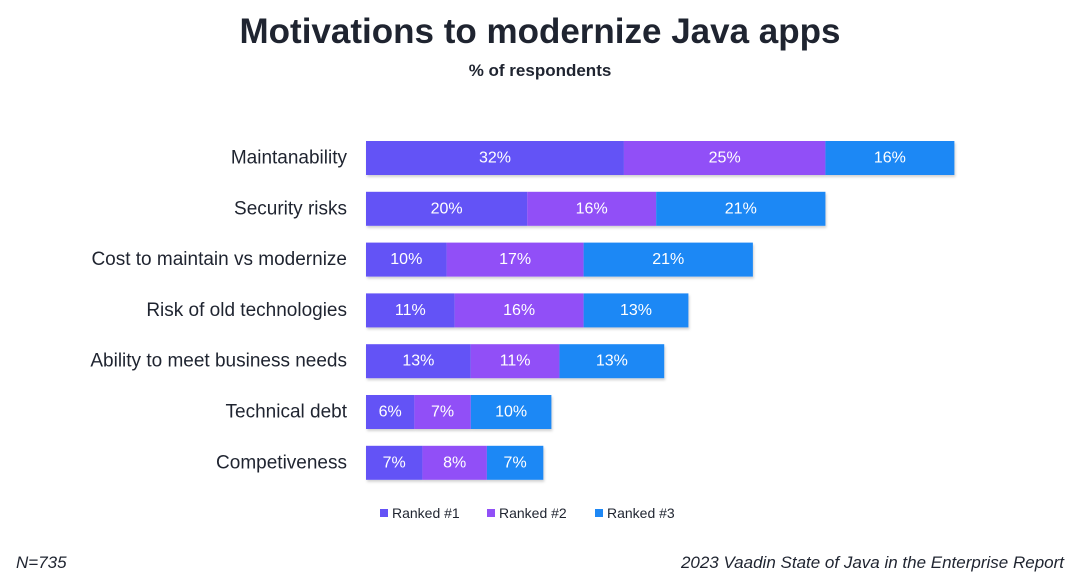 The height and width of the screenshot is (584, 1080). I want to click on category-label-cost-to-maintain-vs-modernize: Cost to maintain vs modernize, so click(219, 259).